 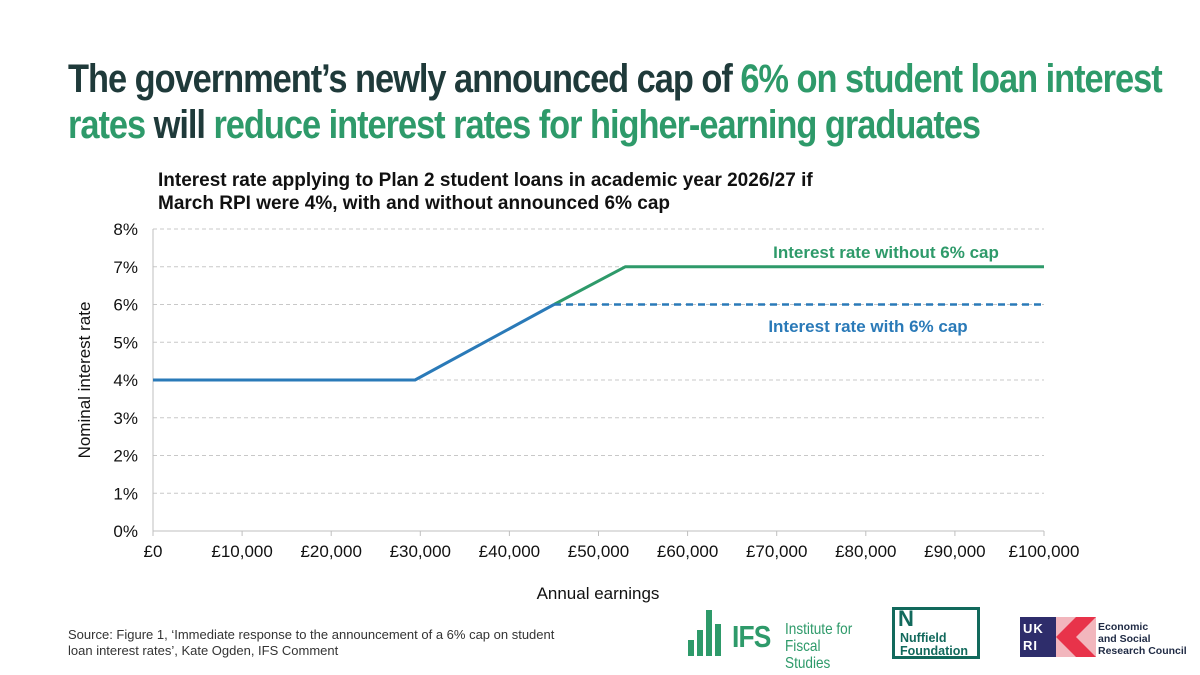 What do you see at coordinates (1044, 551) in the screenshot?
I see `x-tick-label: £100,000` at bounding box center [1044, 551].